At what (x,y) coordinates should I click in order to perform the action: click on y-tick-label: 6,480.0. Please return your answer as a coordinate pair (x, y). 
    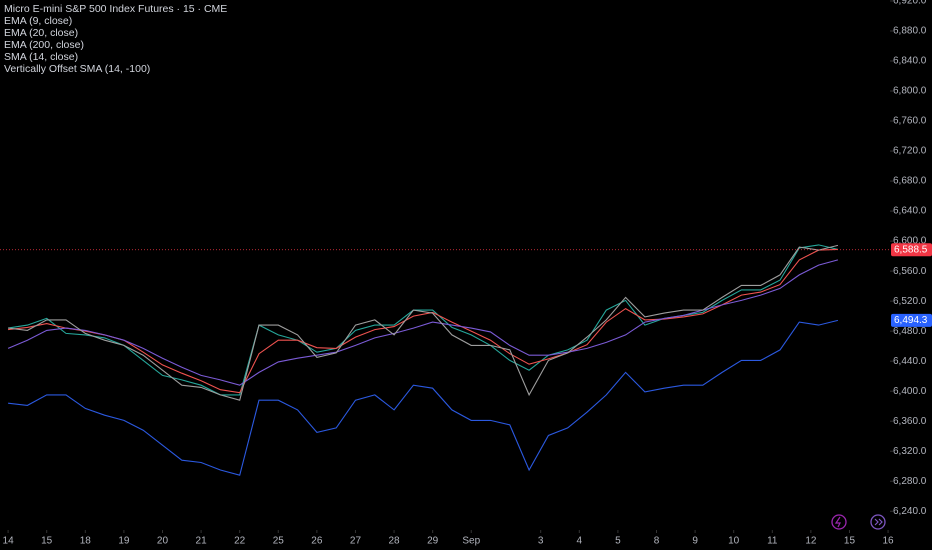
    Looking at the image, I should click on (910, 331).